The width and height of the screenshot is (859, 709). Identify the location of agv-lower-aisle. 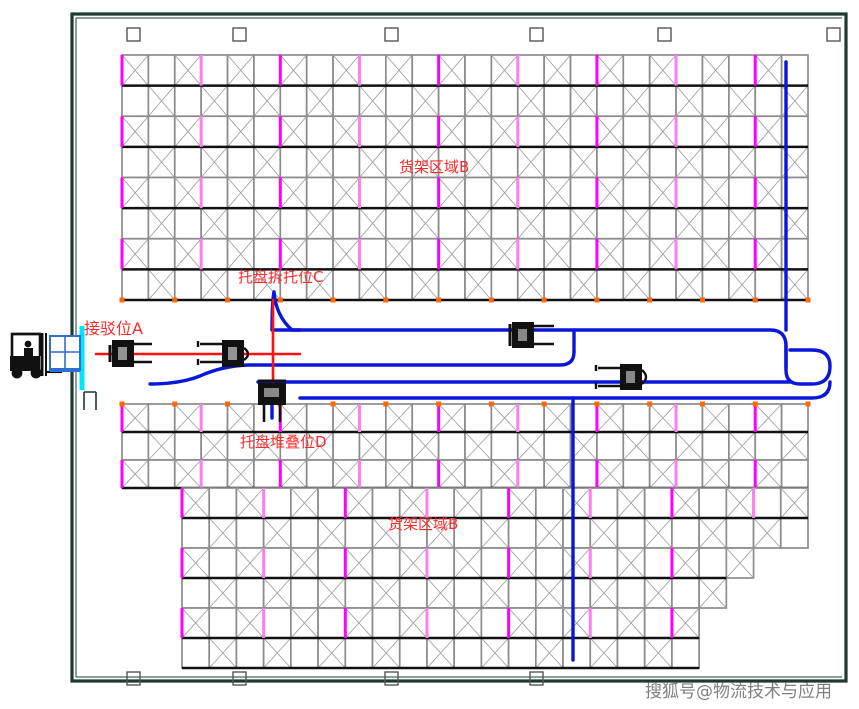
(621, 377).